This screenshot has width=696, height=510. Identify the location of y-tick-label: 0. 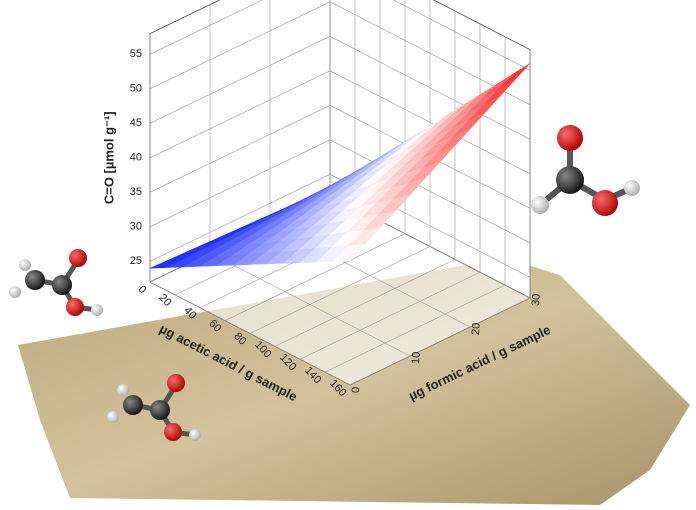
(356, 389).